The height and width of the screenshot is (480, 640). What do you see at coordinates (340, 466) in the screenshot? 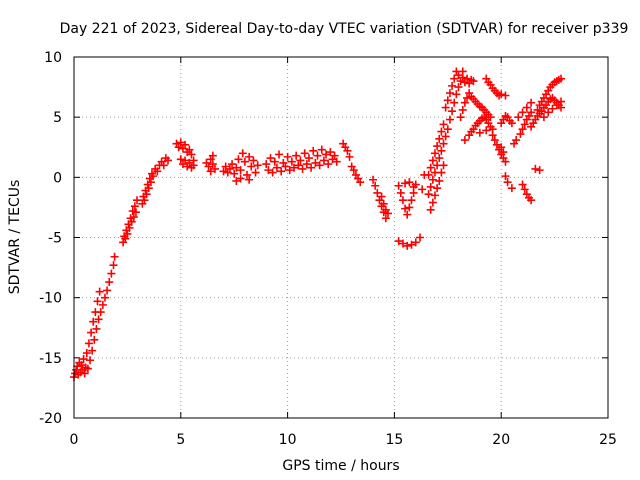
I see `x-axis-label: GPS time / hours` at bounding box center [340, 466].